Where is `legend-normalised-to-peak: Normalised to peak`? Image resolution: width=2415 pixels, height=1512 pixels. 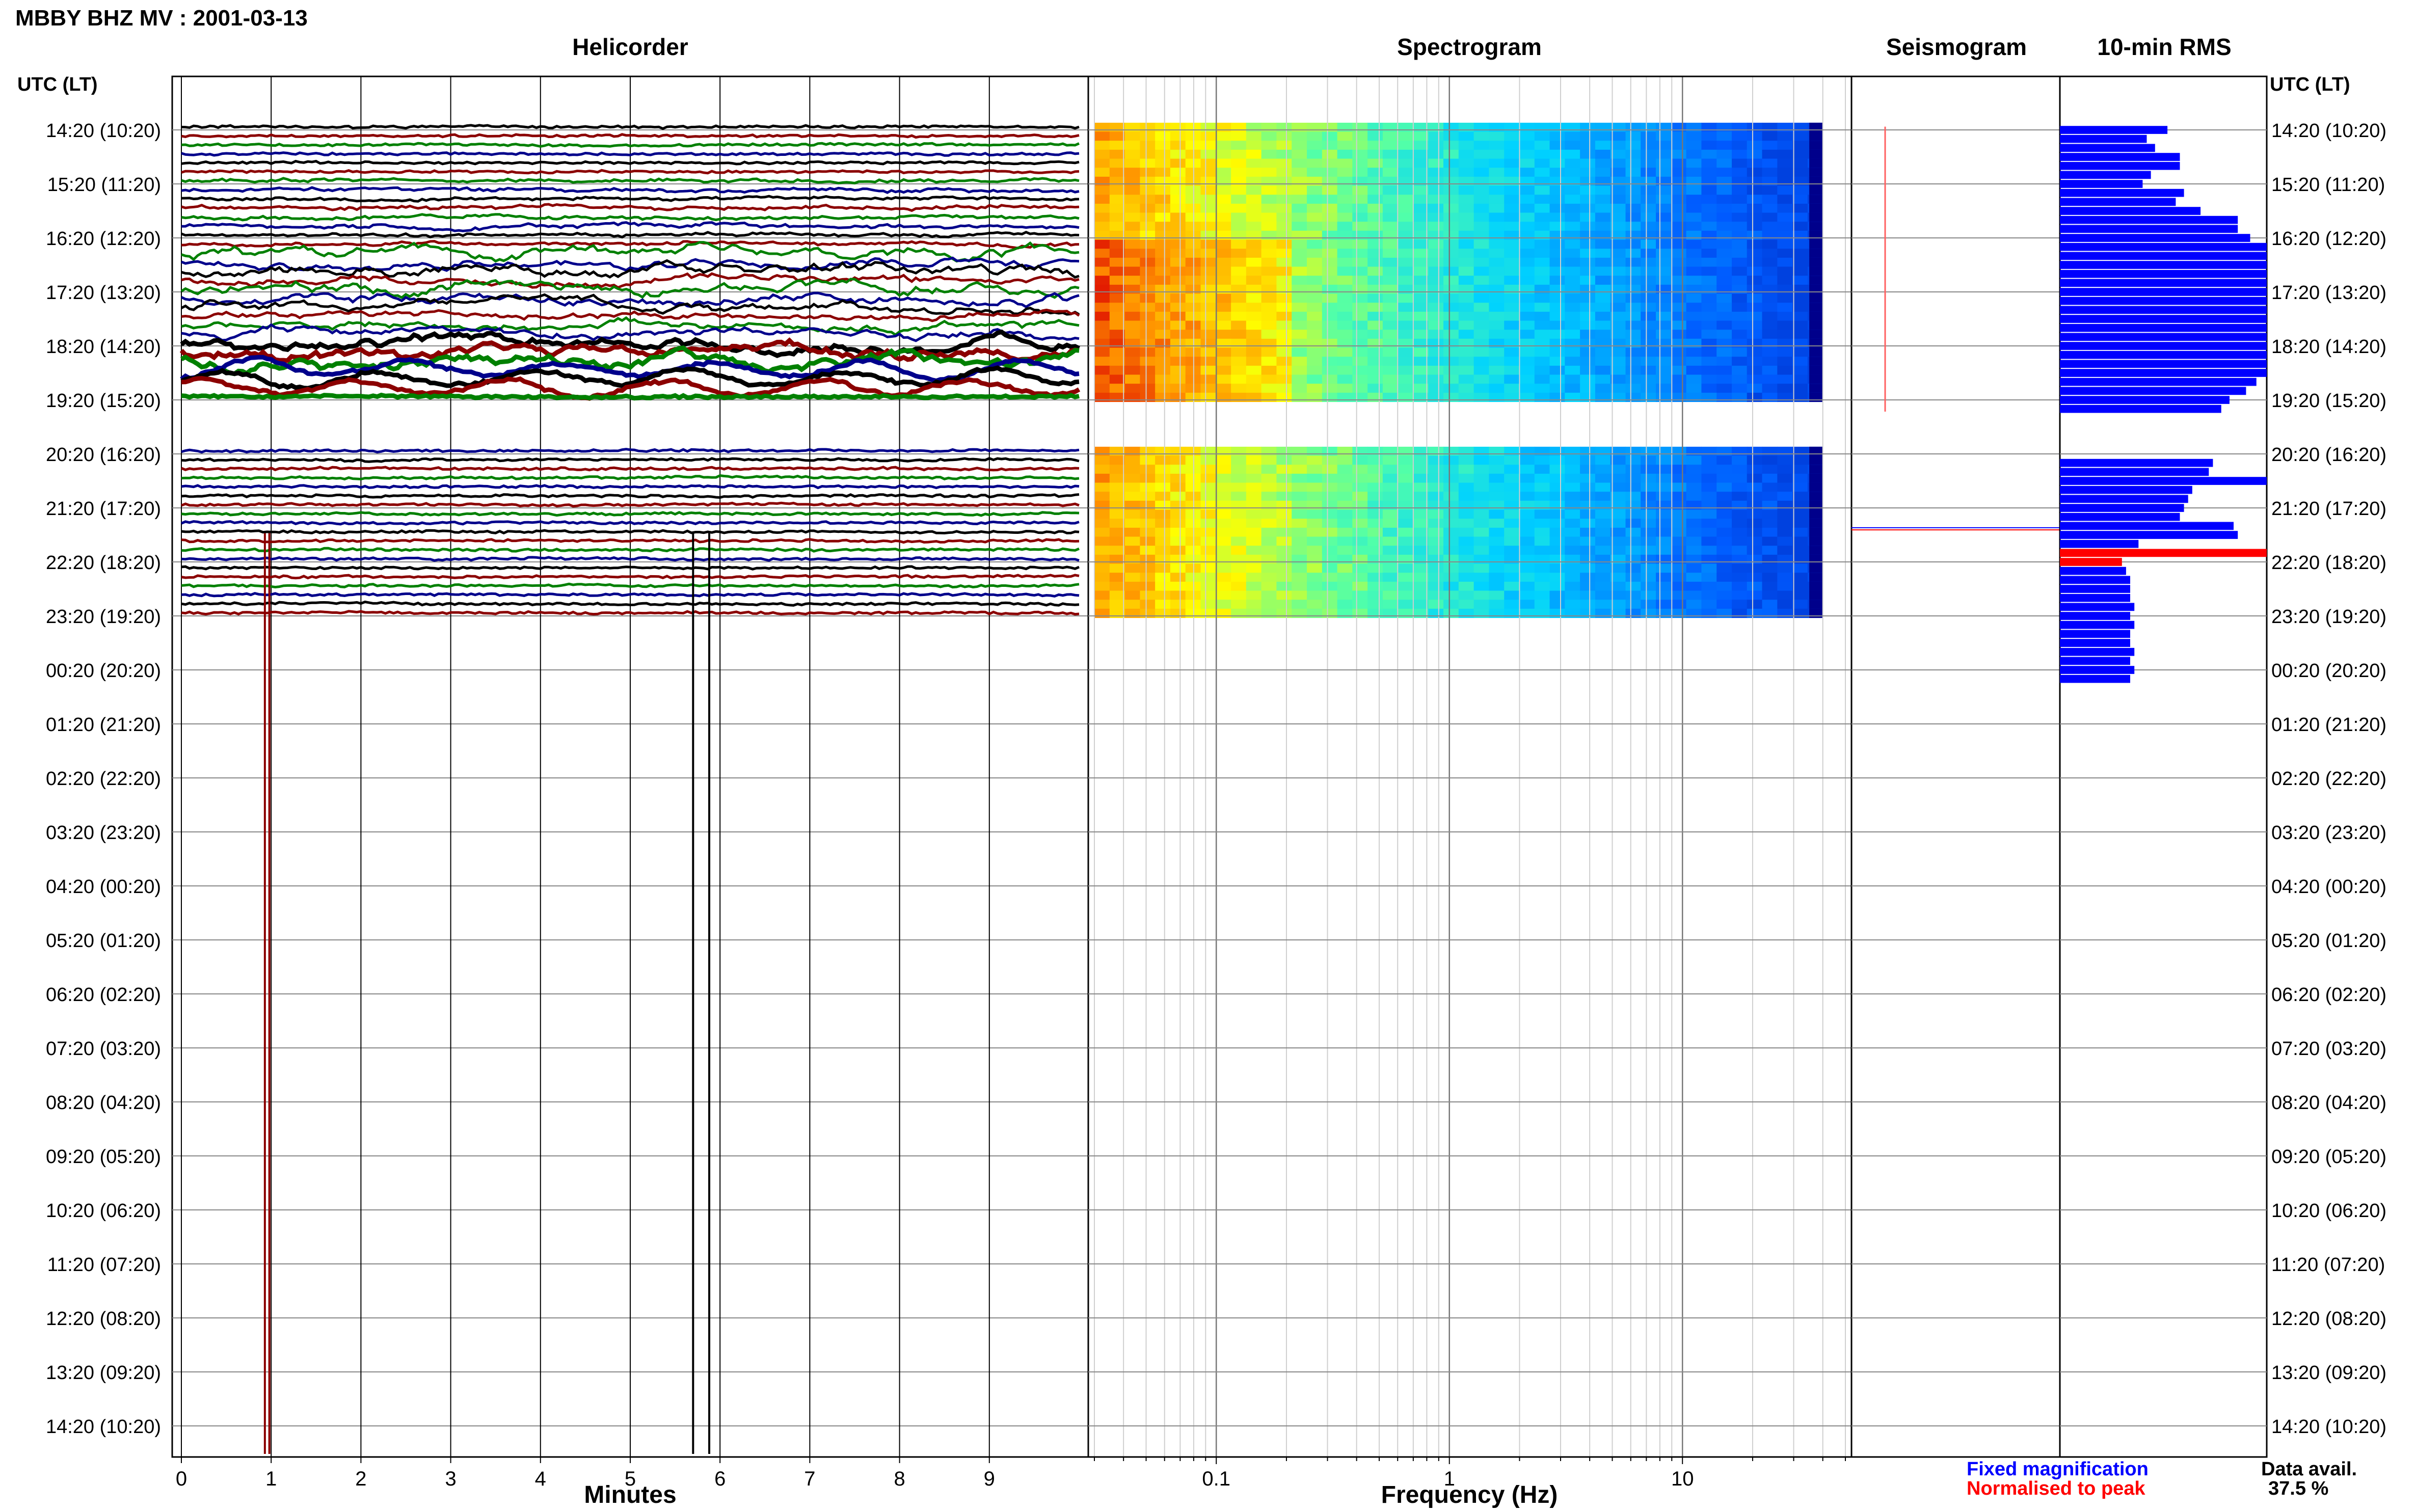 legend-normalised-to-peak: Normalised to peak is located at coordinates (2056, 1488).